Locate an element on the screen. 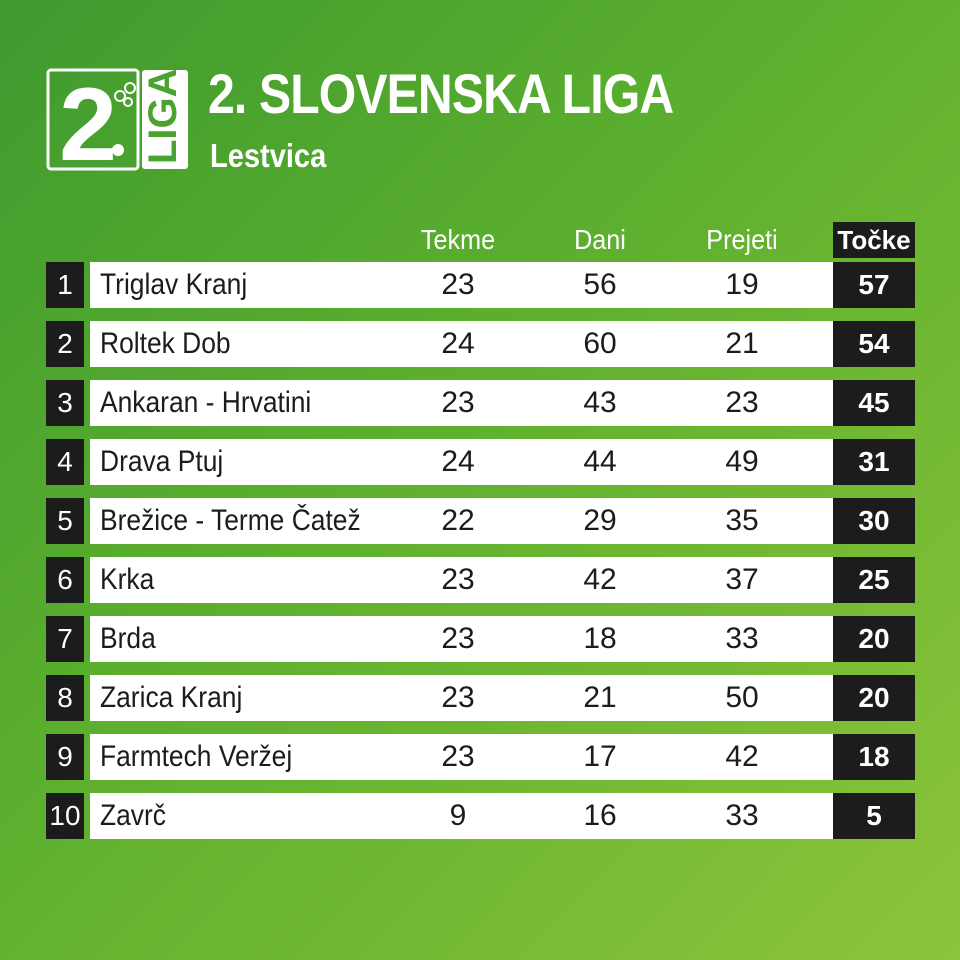  rank-cell: 2 is located at coordinates (65, 344).